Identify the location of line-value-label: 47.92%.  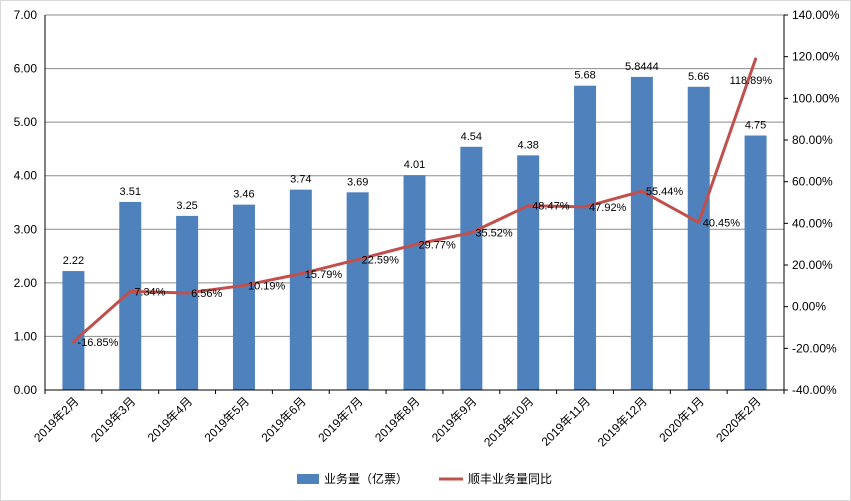
(608, 208).